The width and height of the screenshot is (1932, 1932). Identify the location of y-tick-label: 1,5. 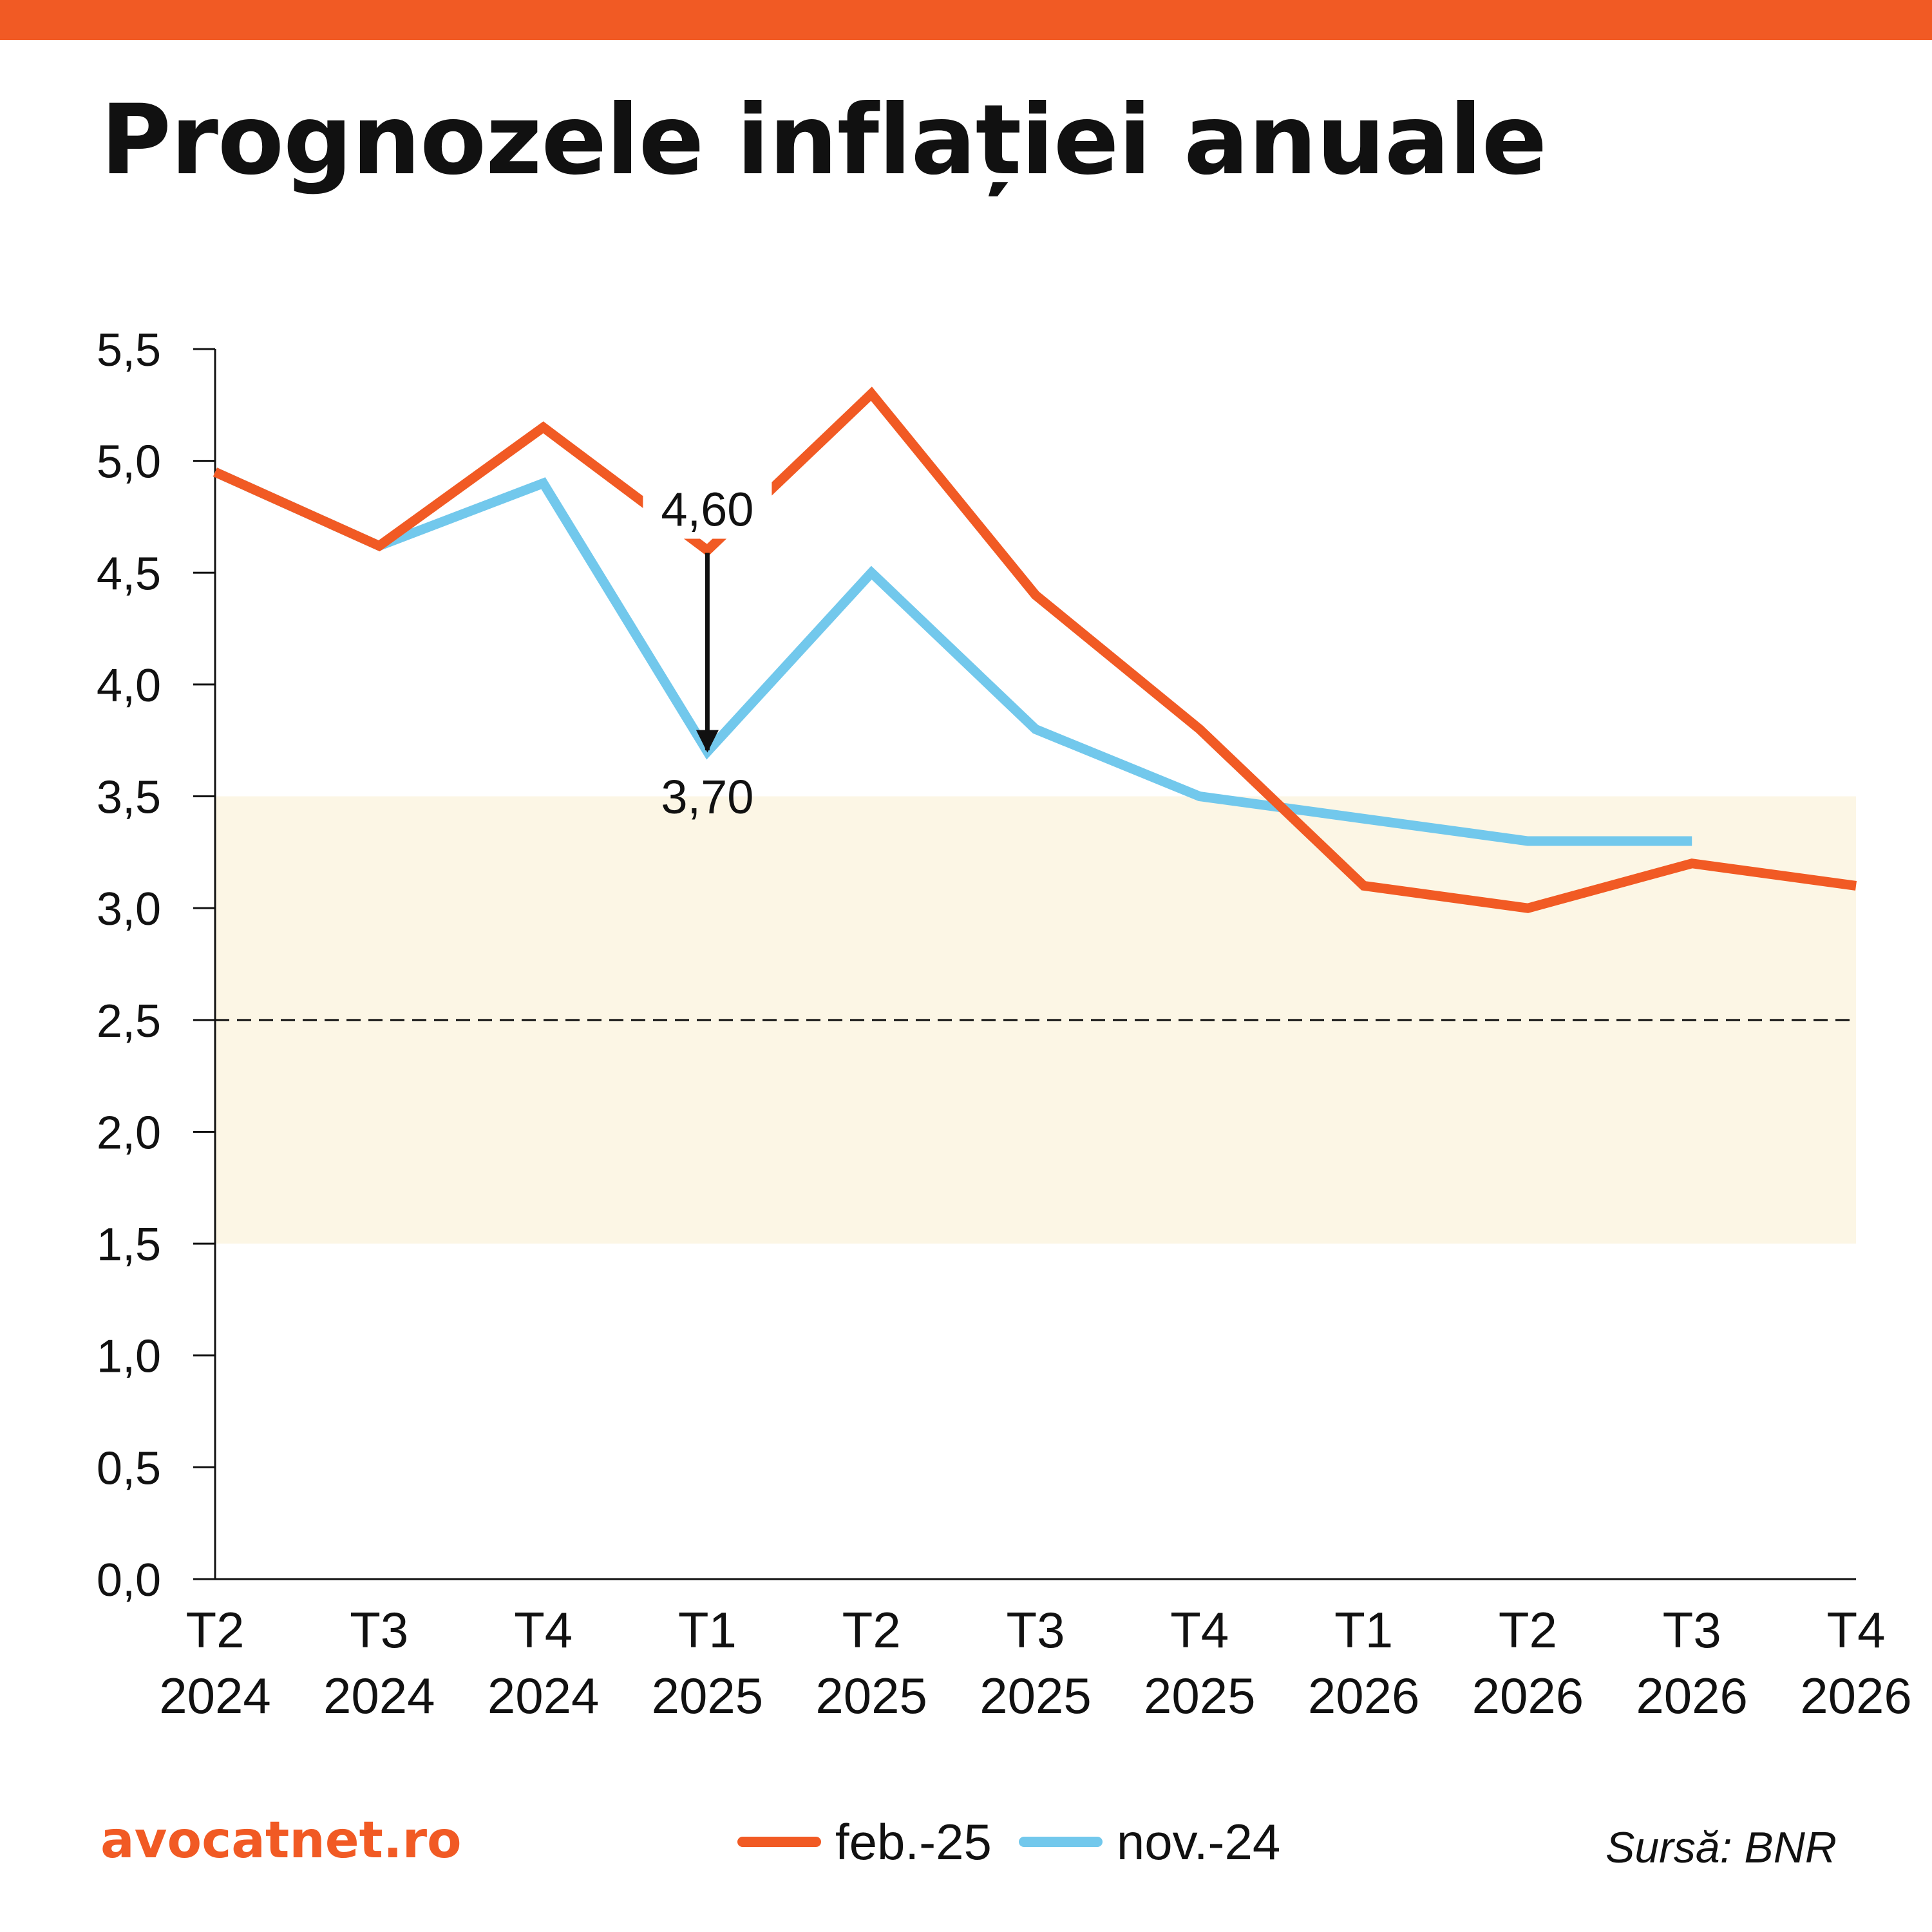
(129, 1245).